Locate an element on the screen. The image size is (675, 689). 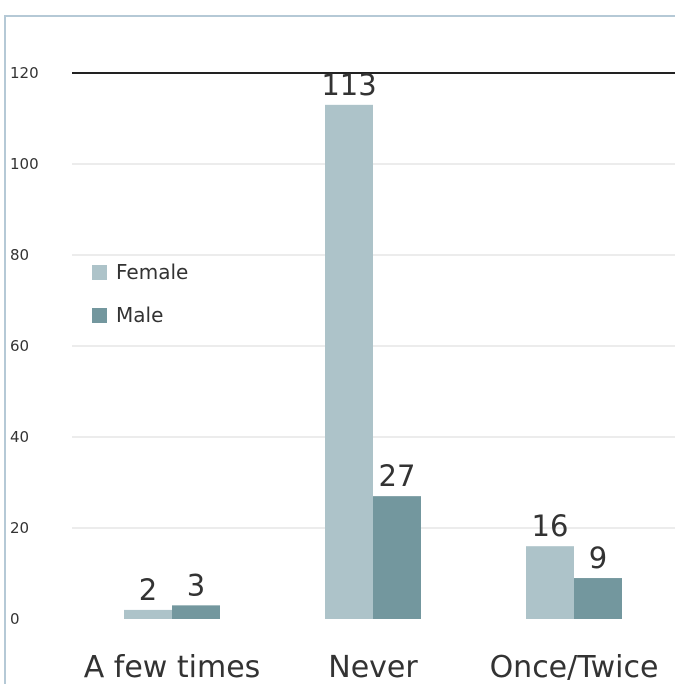
legend-label-female: Female is located at coordinates (152, 272).